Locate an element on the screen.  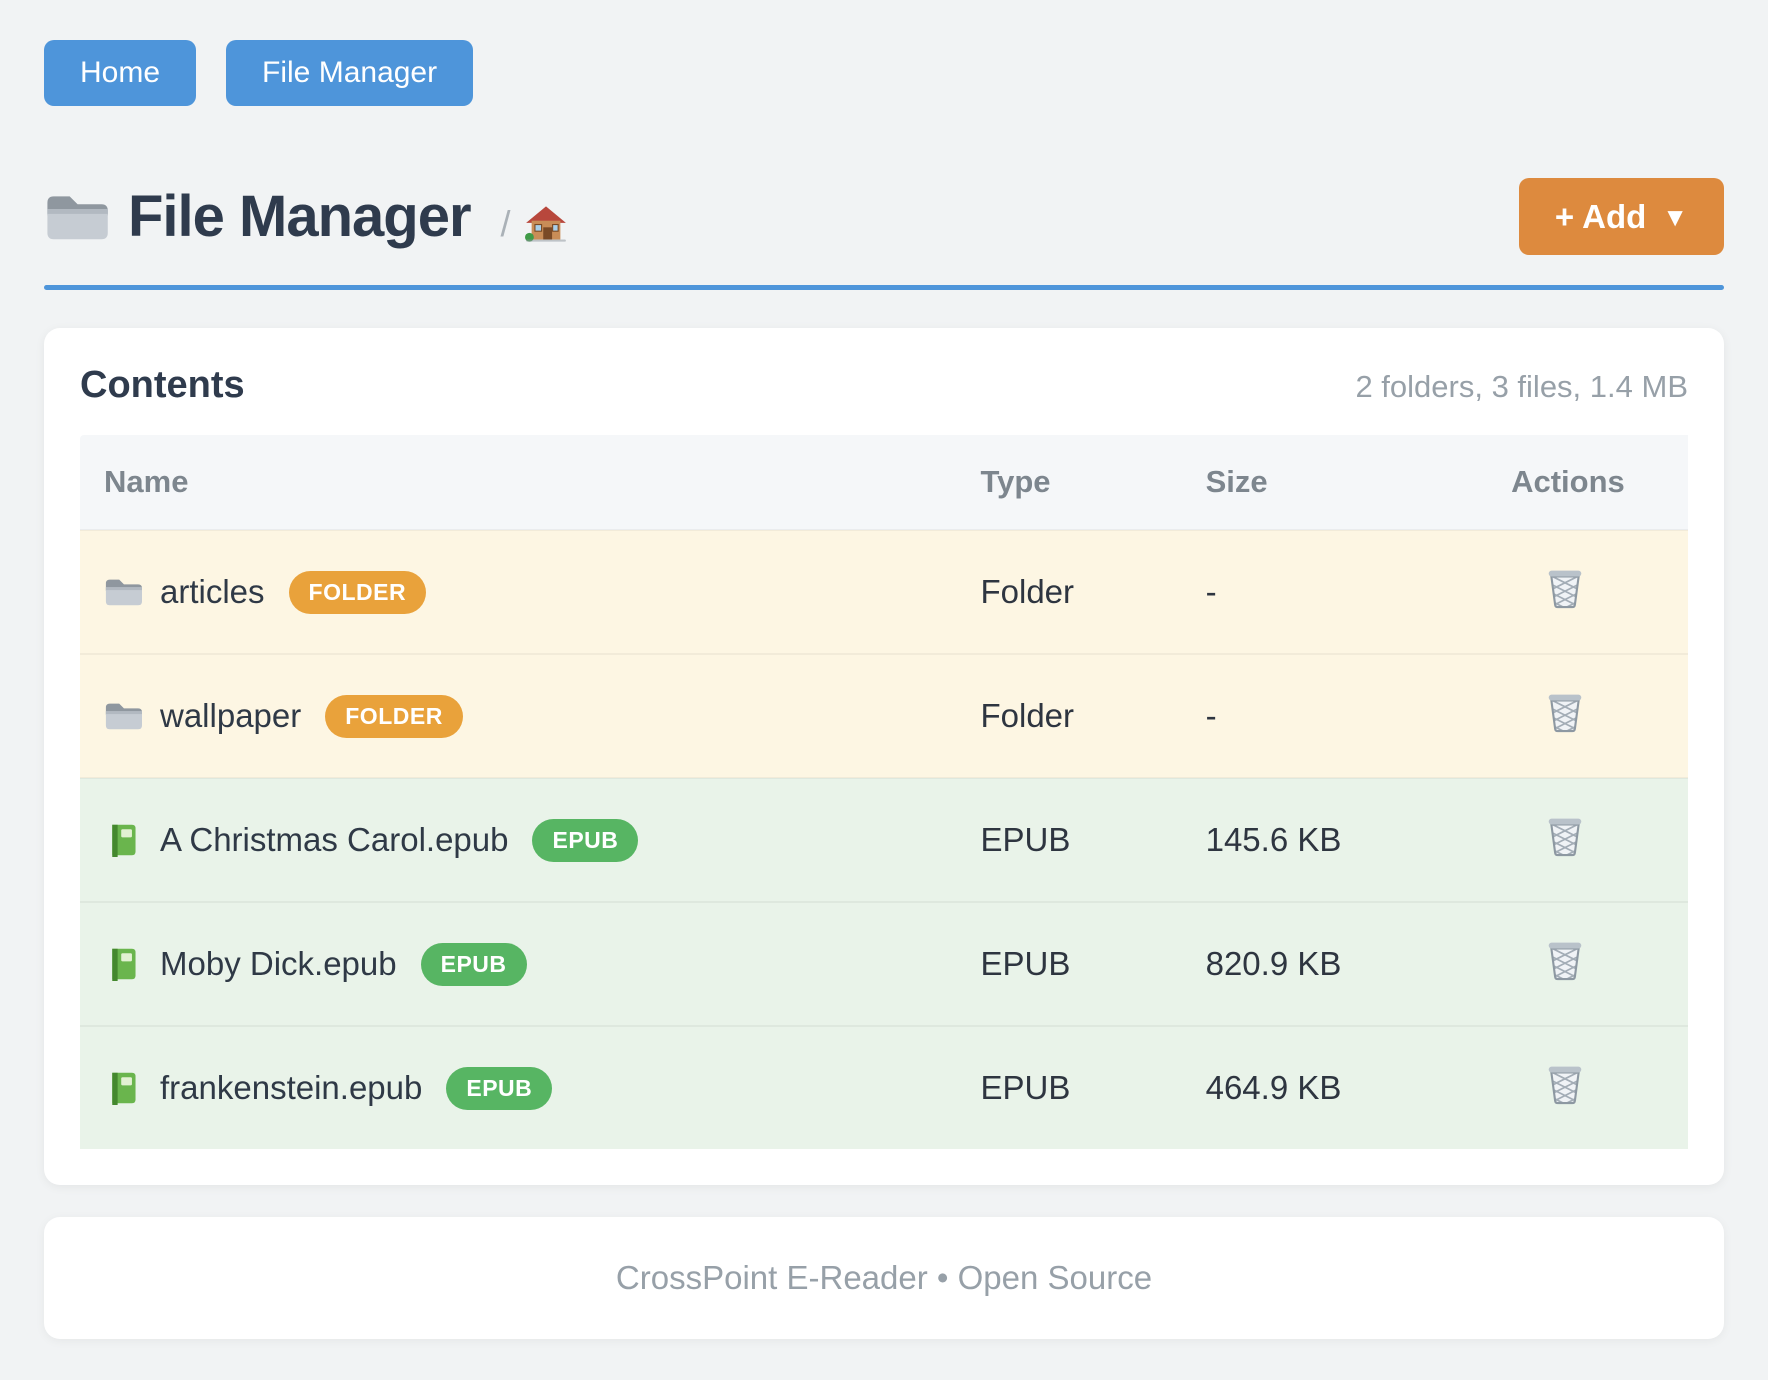
breadcrumb-home-link is located at coordinates (546, 224).